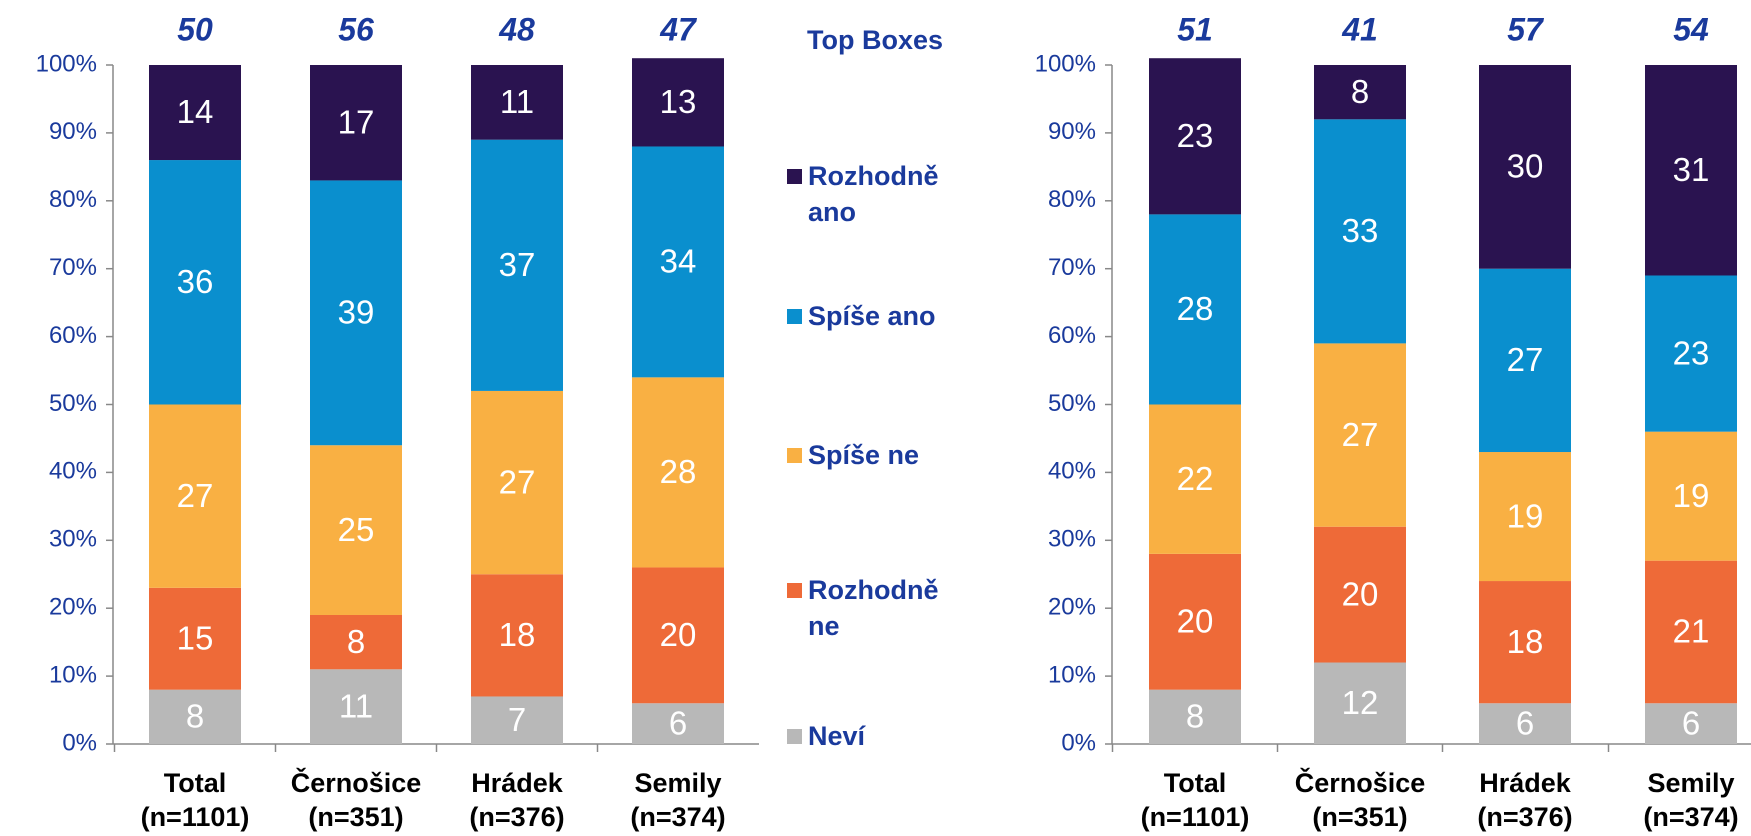  Describe the element at coordinates (195, 29) in the screenshot. I see `top-box-value: 50` at that location.